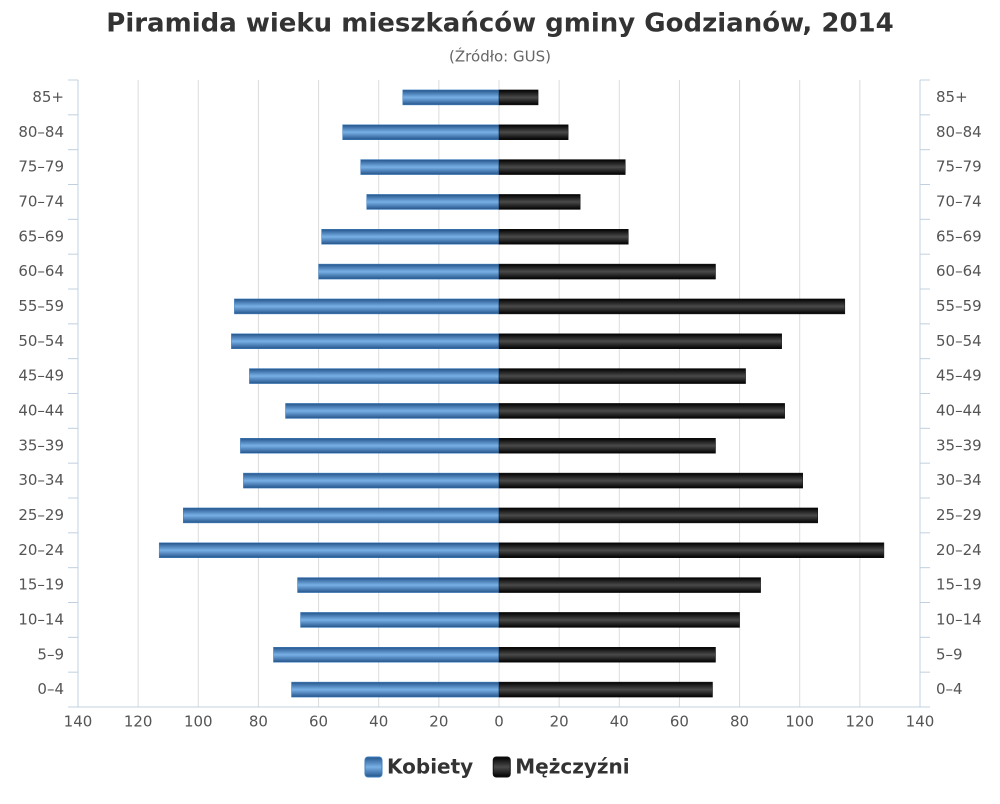 The width and height of the screenshot is (1000, 804). I want to click on legend-label: Mężczyźni, so click(572, 767).